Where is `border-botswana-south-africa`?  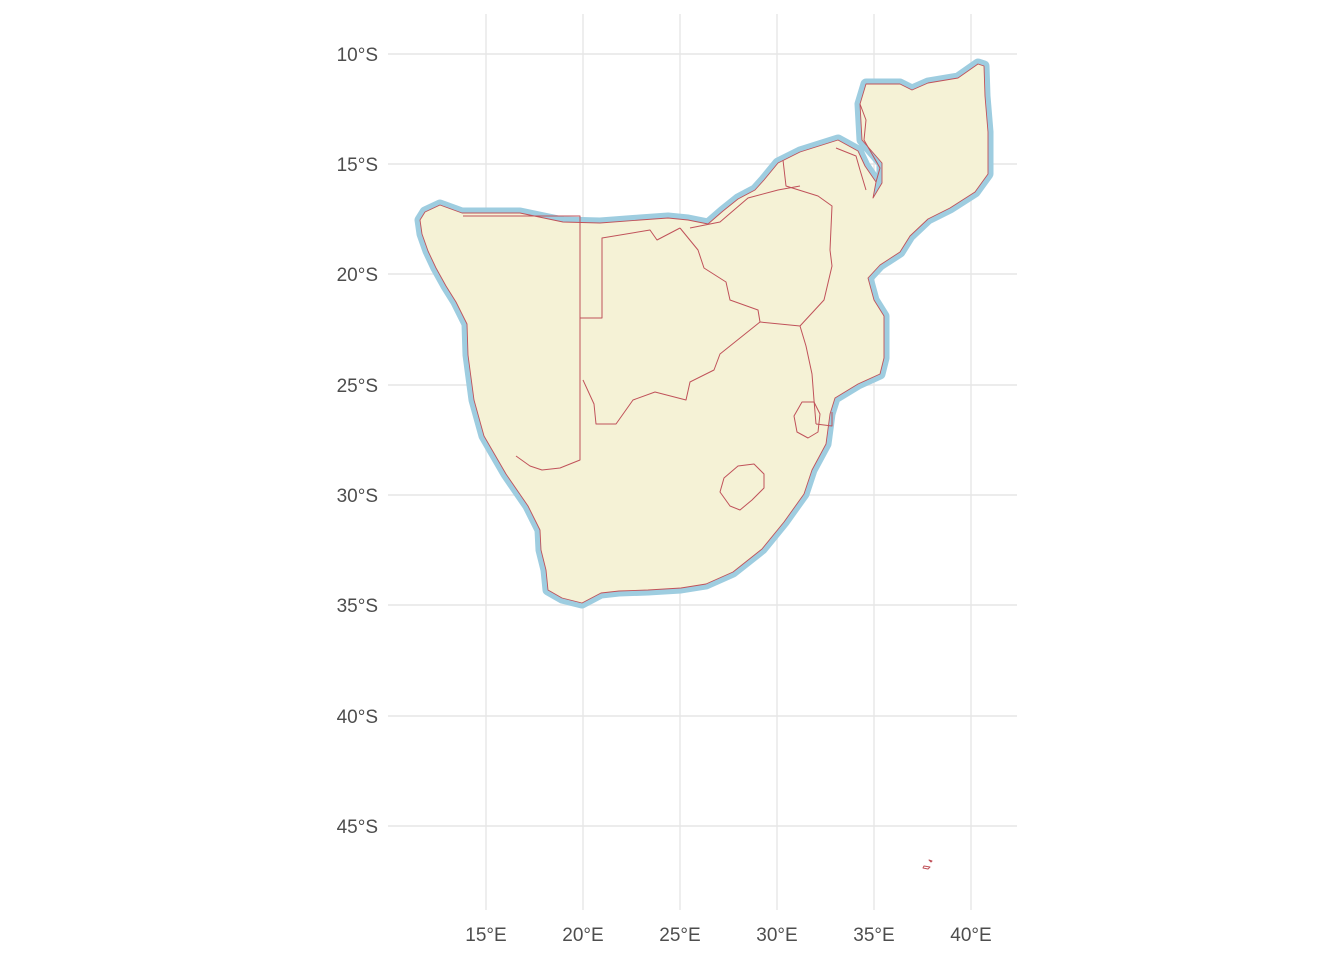
border-botswana-south-africa is located at coordinates (671, 373).